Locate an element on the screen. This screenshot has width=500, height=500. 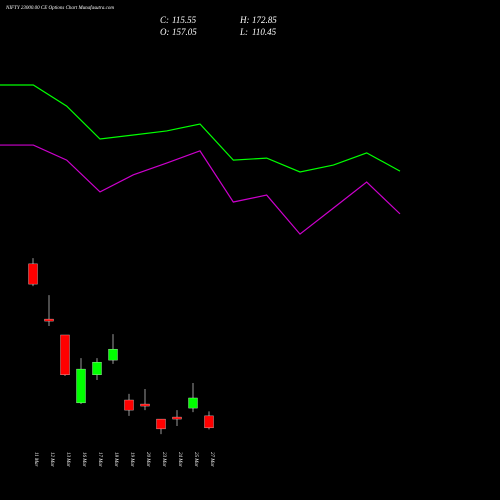
x-tick-label: 23 Mar is located at coordinates (163, 459).